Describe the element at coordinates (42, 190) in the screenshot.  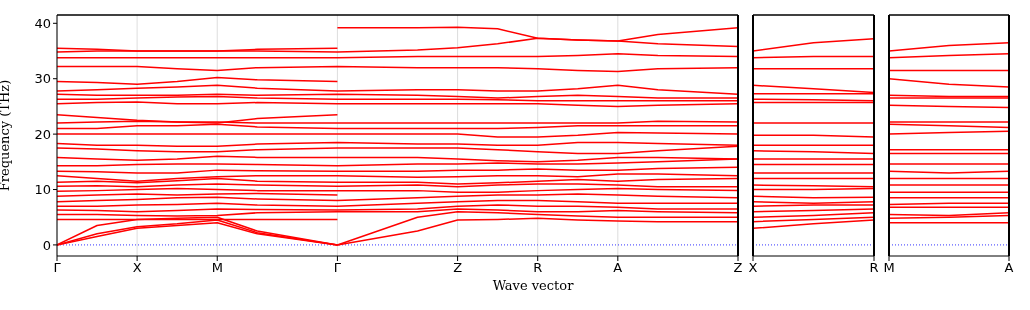
I see `y-tick-label: 10` at that location.